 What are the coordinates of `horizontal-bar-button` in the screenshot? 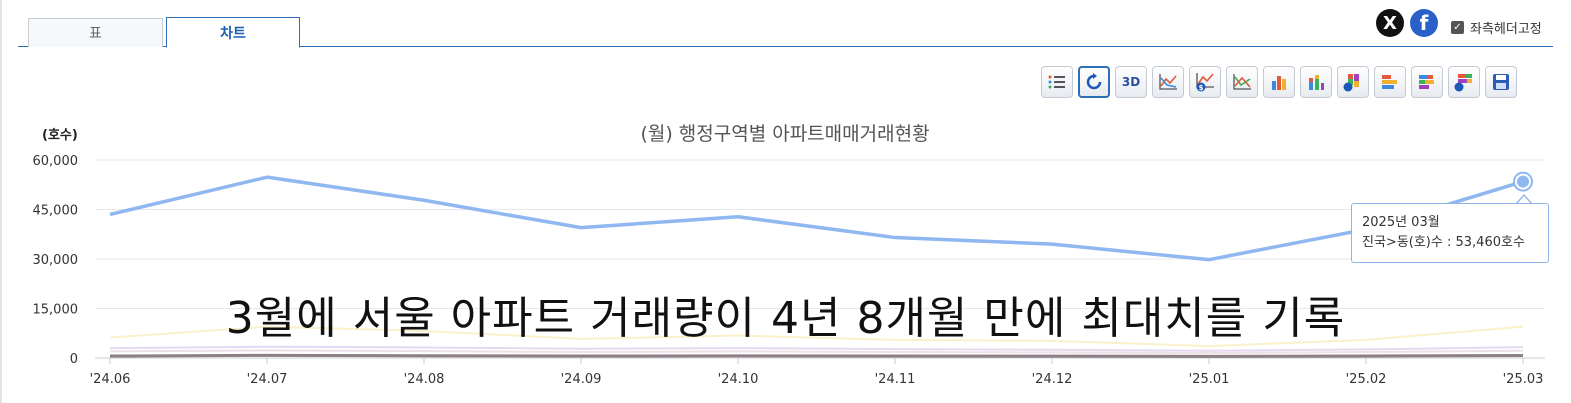 It's located at (1390, 82).